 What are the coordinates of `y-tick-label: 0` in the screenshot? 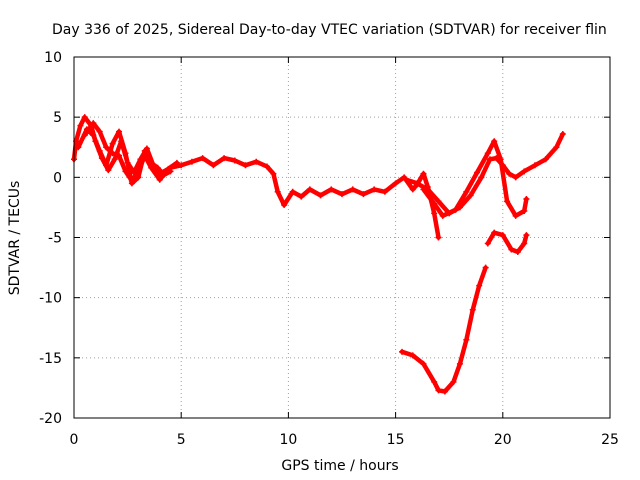 It's located at (57, 178).